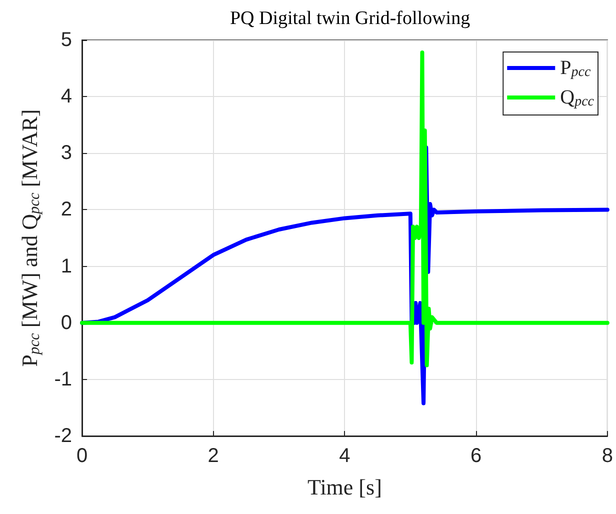  What do you see at coordinates (476, 456) in the screenshot?
I see `x-tick-label: 6` at bounding box center [476, 456].